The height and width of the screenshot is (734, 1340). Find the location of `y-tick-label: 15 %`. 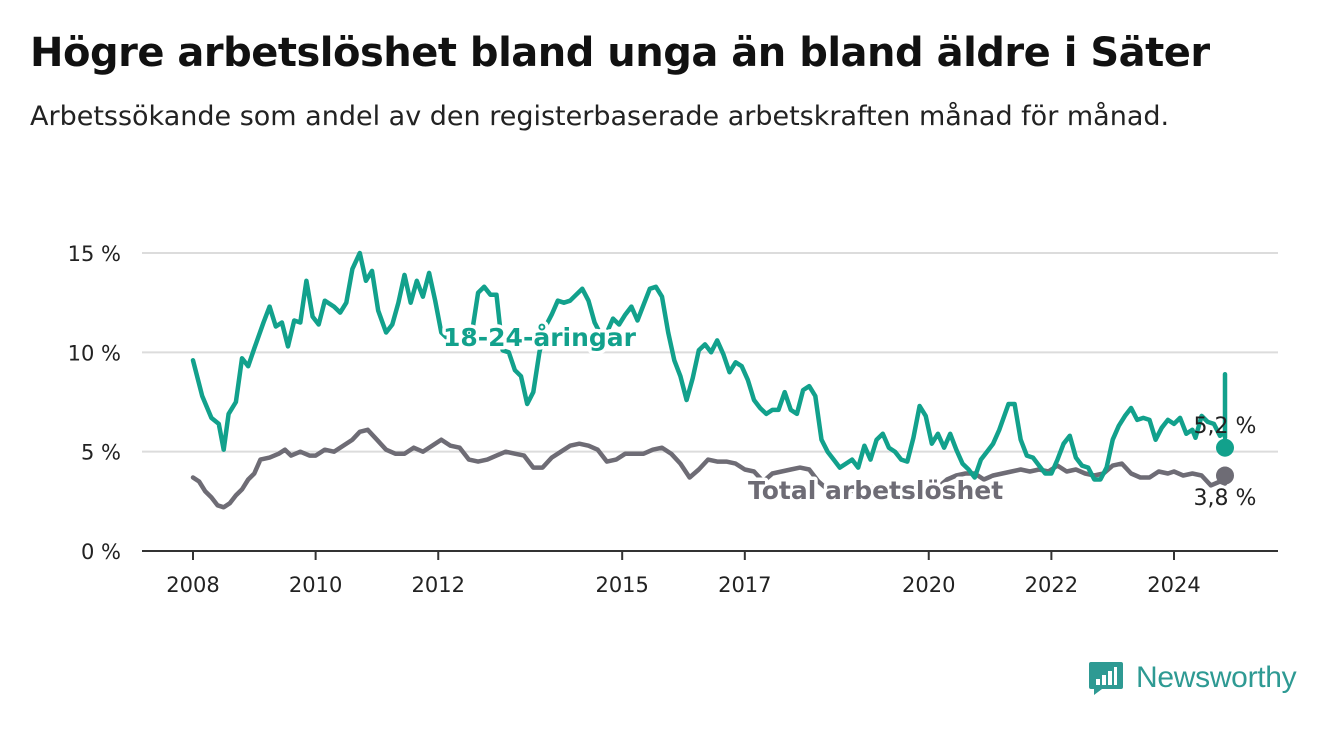

y-tick-label: 15 % is located at coordinates (94, 254).